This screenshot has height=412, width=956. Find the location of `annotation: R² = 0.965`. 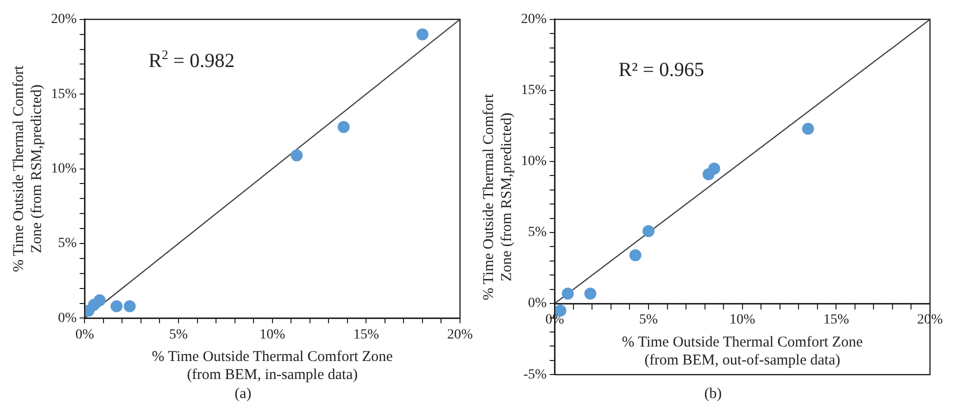

annotation: R² = 0.965 is located at coordinates (661, 70).